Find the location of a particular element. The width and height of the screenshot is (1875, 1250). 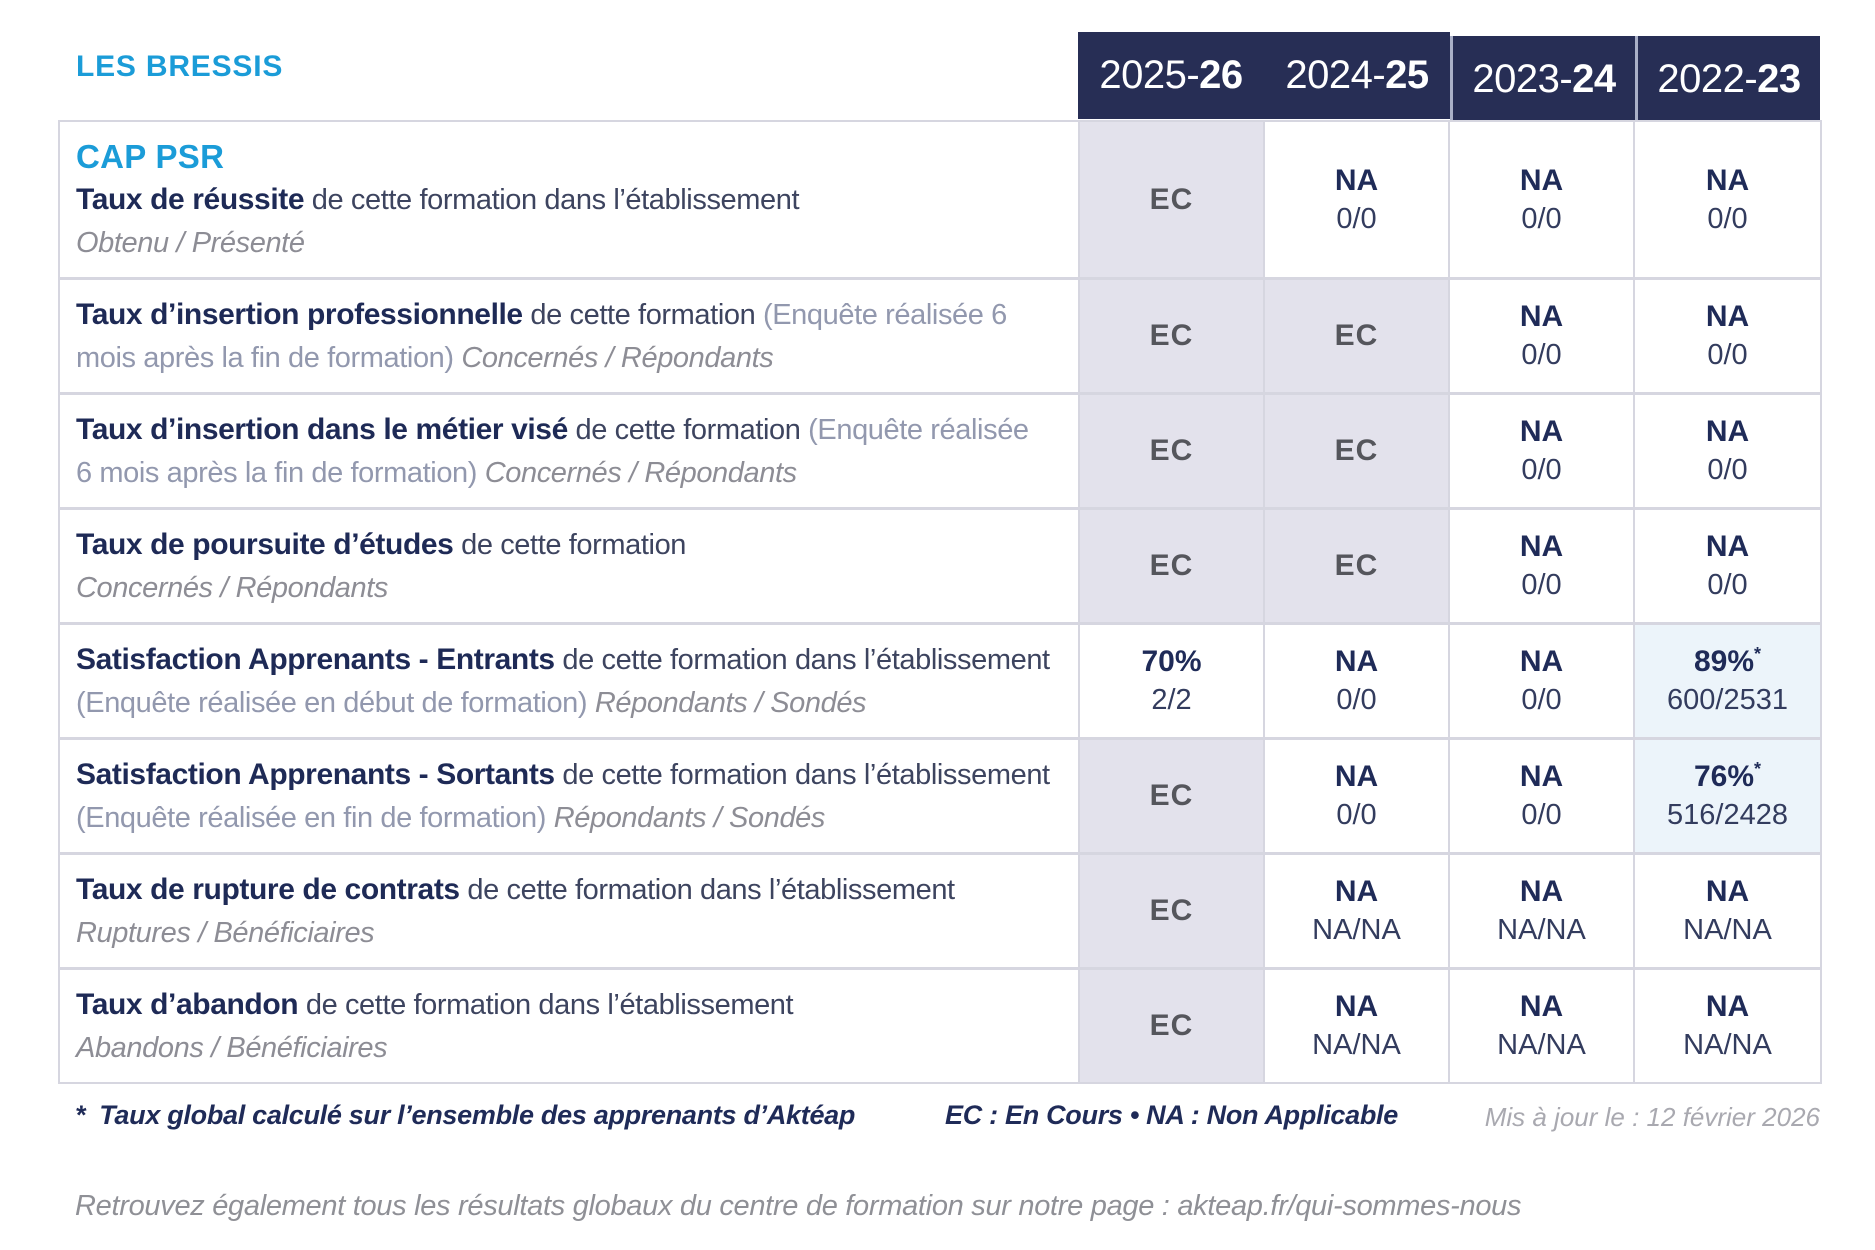

brand-label: LES BRESSIS is located at coordinates (180, 66).